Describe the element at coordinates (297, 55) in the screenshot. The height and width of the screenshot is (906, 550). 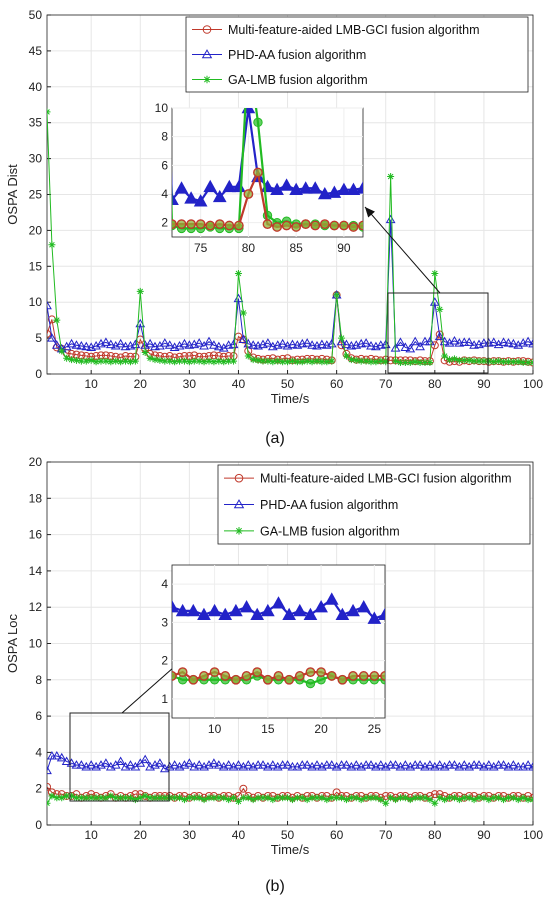
I see `legend-entry-label: PHD-AA fusion algorithm` at that location.